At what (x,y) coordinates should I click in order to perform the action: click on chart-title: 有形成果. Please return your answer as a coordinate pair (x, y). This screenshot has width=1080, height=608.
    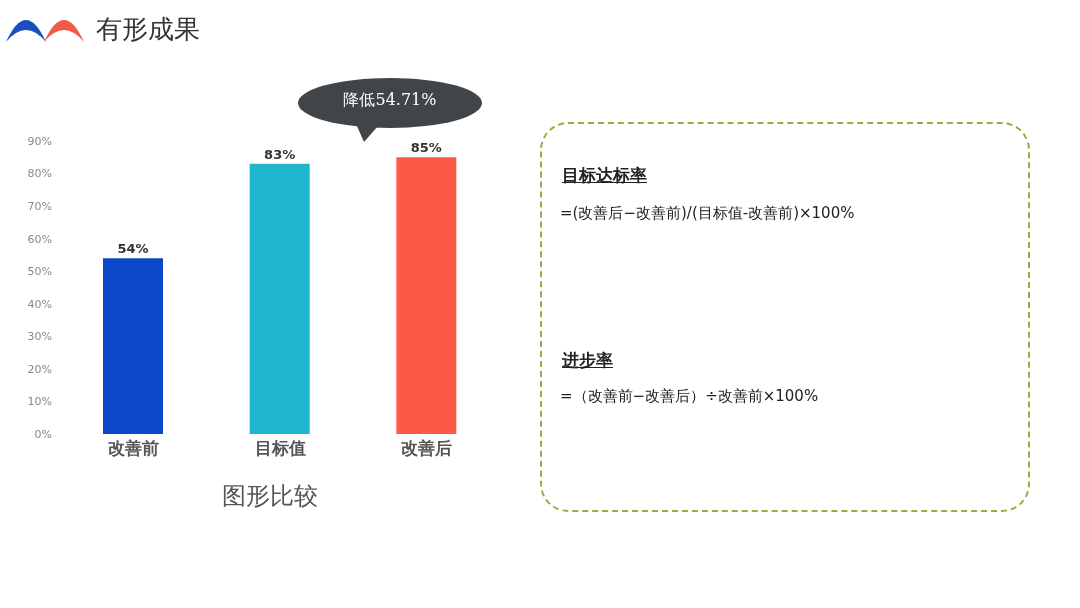
    Looking at the image, I should click on (148, 29).